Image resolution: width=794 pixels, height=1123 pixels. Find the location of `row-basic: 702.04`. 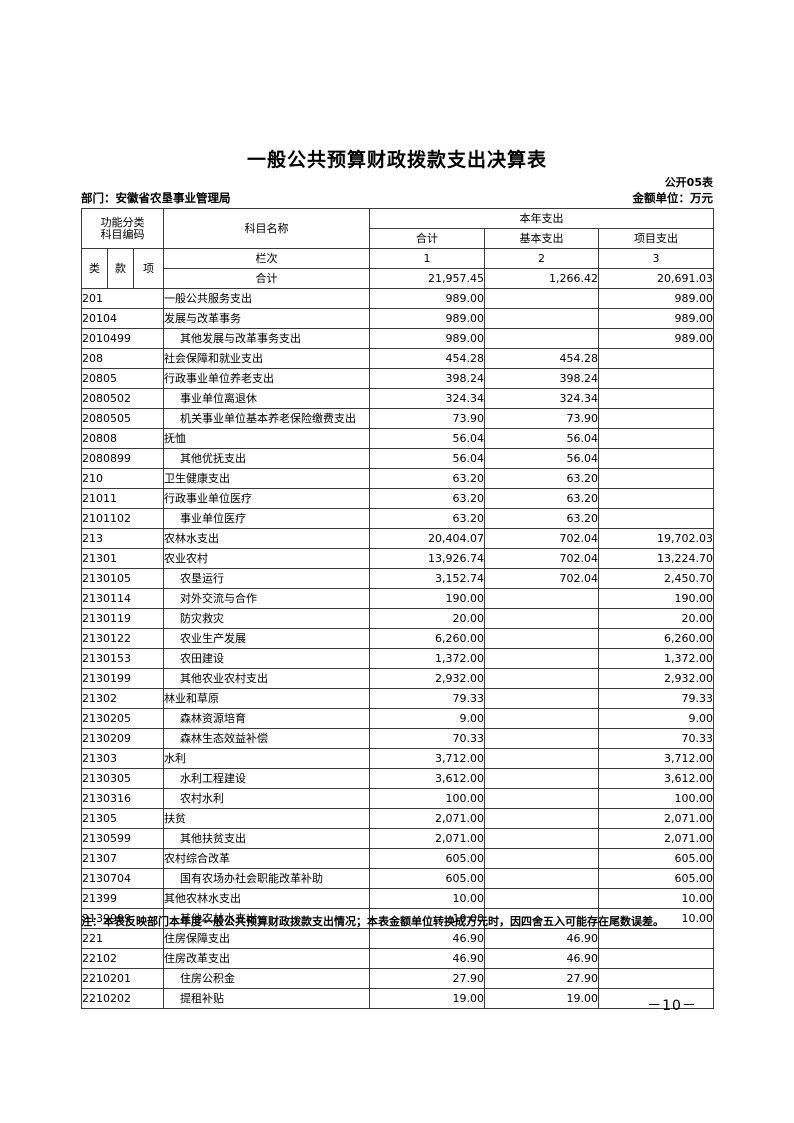

row-basic: 702.04 is located at coordinates (541, 538).